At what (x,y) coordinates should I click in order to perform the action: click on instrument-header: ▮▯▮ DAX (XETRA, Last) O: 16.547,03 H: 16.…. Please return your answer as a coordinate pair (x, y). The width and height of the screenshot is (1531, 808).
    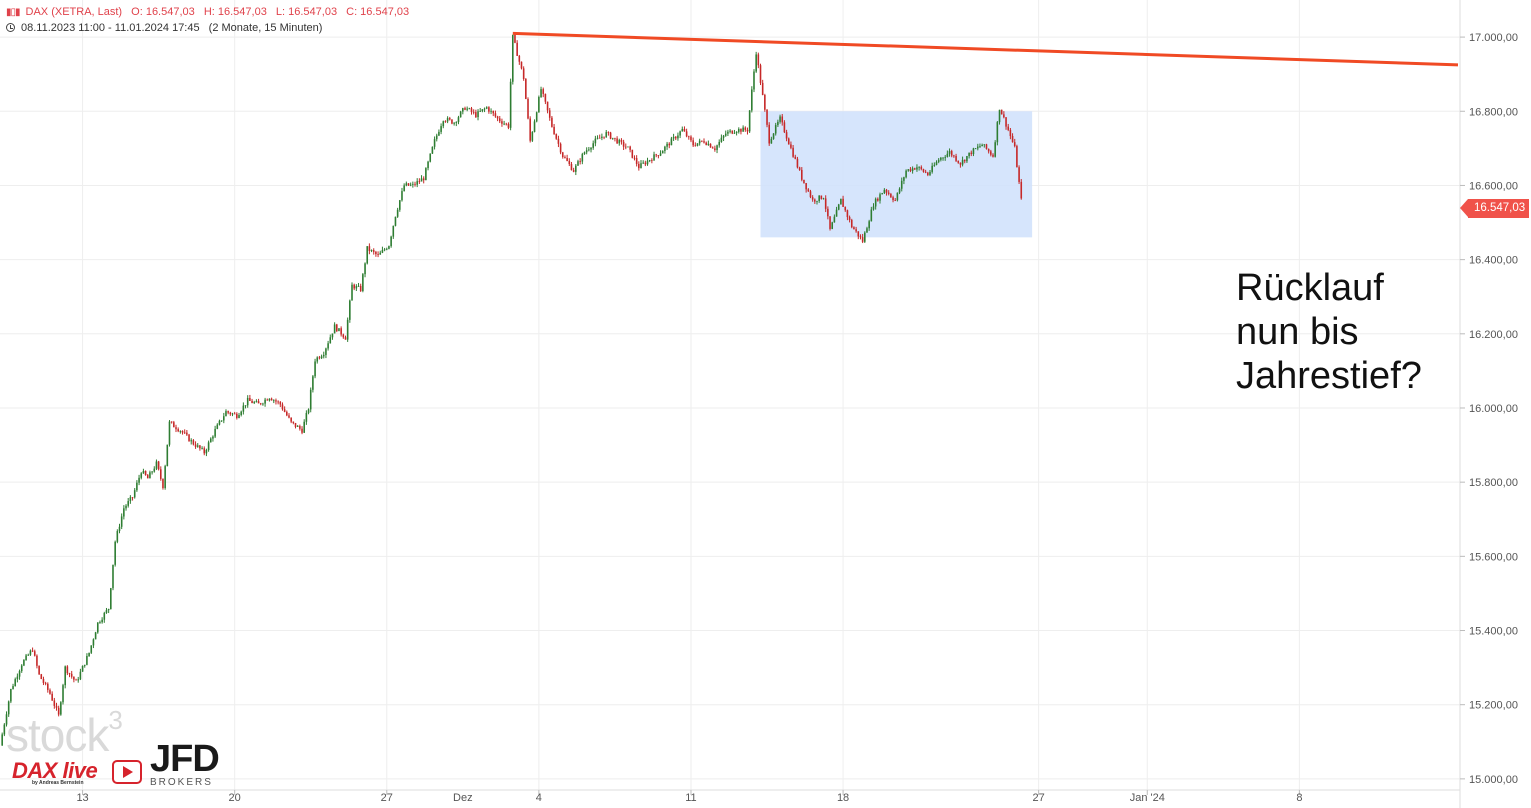
    Looking at the image, I should click on (210, 12).